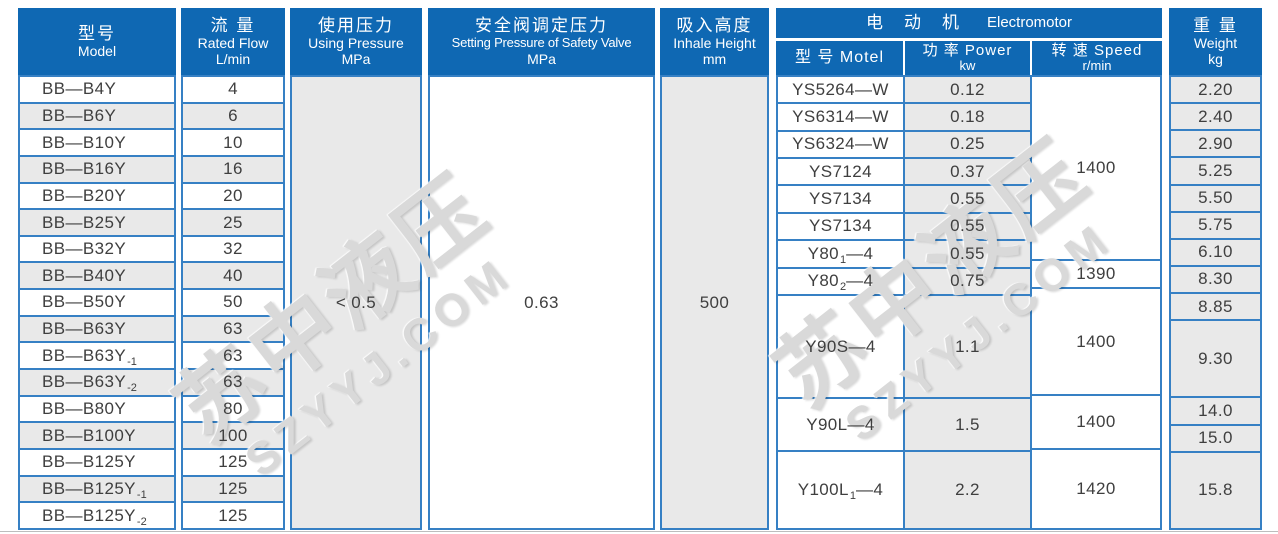  What do you see at coordinates (1215, 143) in the screenshot?
I see `weight-cell: 2.90` at bounding box center [1215, 143].